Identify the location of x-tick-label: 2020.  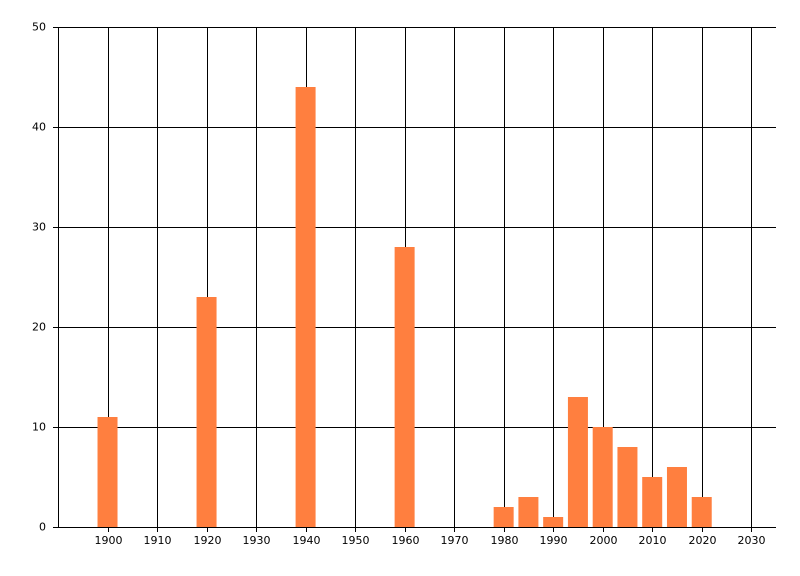
(703, 540).